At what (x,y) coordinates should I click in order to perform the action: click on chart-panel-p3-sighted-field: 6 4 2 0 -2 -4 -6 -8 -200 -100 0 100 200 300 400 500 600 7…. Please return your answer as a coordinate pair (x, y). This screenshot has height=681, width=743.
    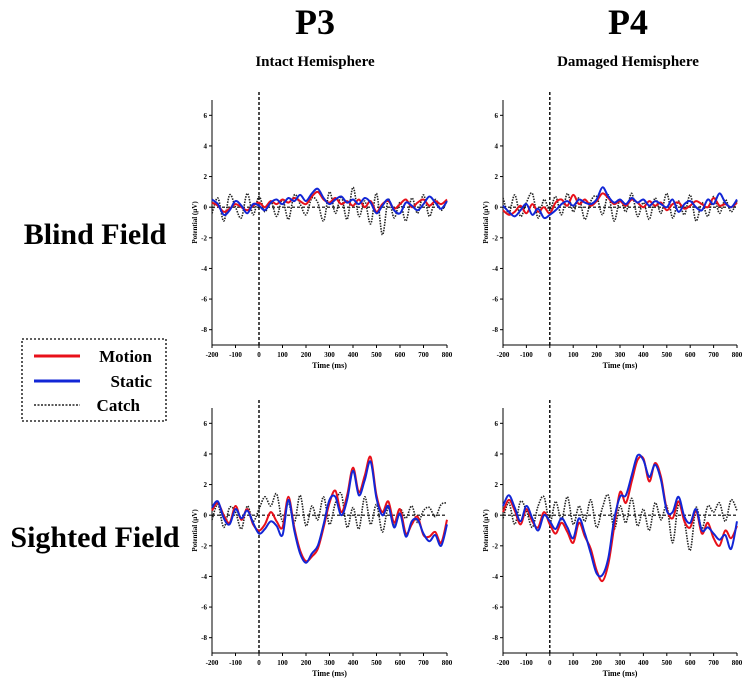
    Looking at the image, I should click on (322, 539).